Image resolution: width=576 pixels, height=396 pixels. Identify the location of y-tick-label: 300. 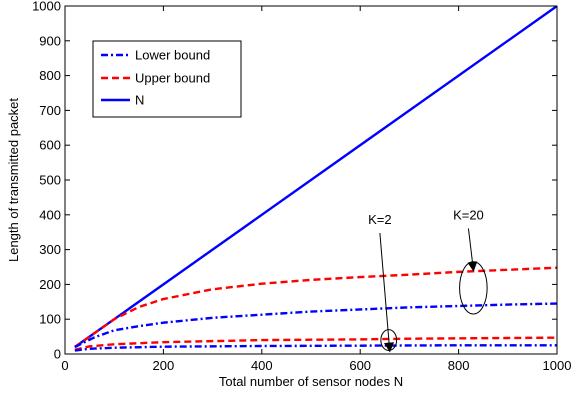
(50, 249).